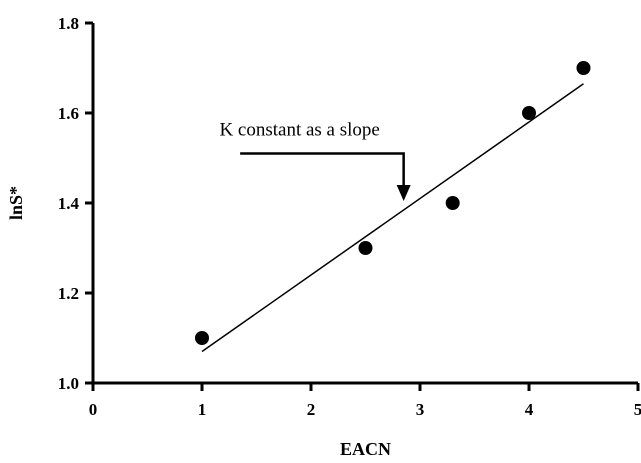  I want to click on annotation: K constant as a slope, so click(315, 160).